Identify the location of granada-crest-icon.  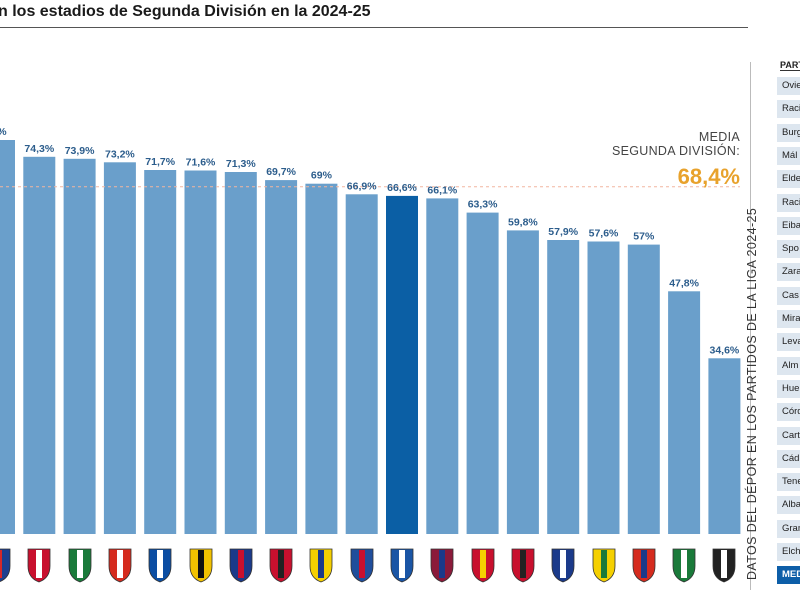
(39, 565).